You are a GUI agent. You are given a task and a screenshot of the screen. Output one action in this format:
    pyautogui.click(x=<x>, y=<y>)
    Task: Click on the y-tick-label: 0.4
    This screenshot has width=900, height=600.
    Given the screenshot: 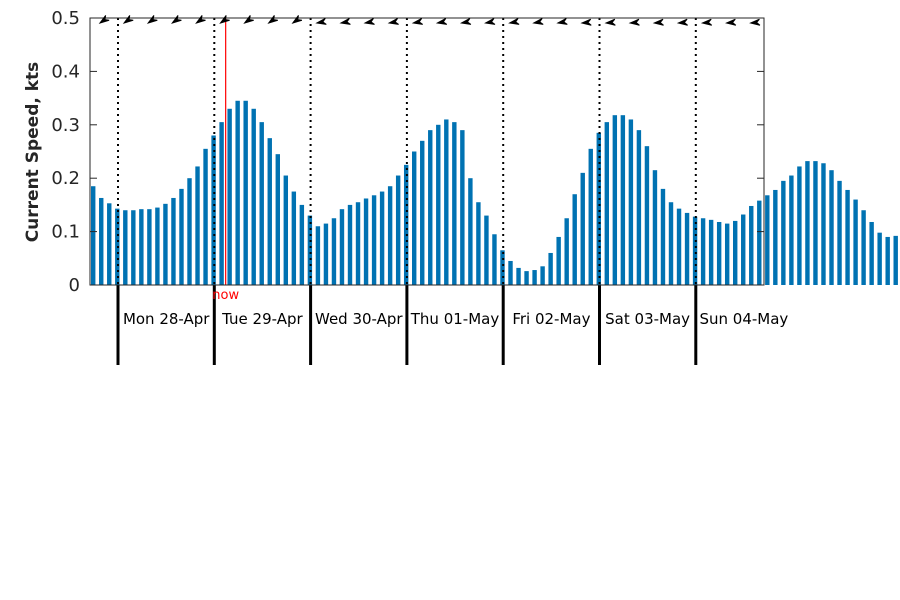 What is the action you would take?
    pyautogui.click(x=65, y=71)
    